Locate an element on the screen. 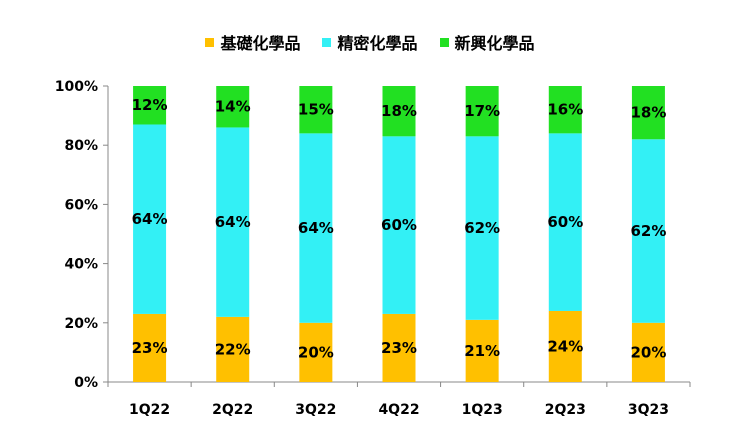 This screenshot has height=441, width=740. x-tick-label: 1Q22 is located at coordinates (149, 410).